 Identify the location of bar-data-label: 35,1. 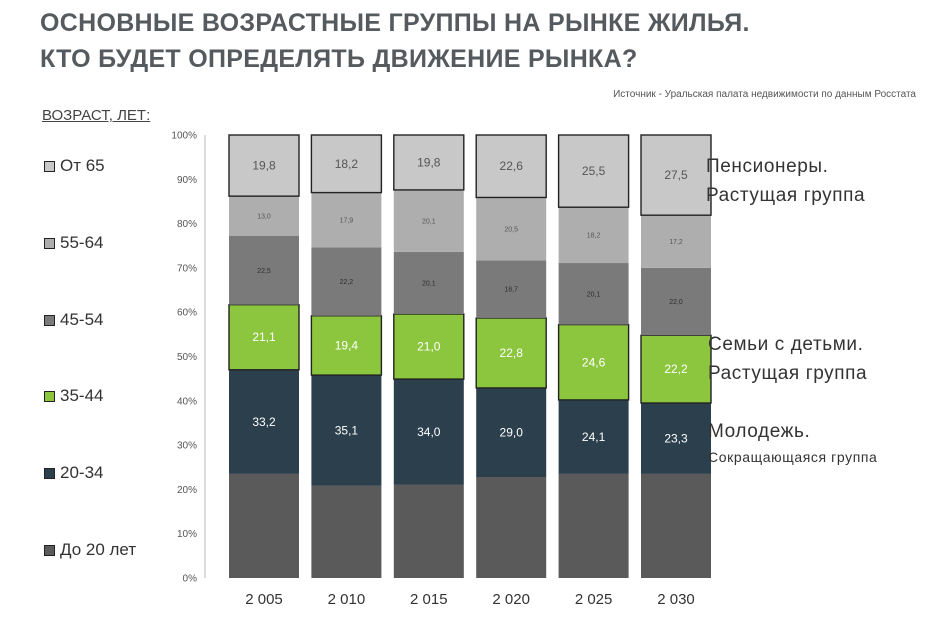
(347, 430).